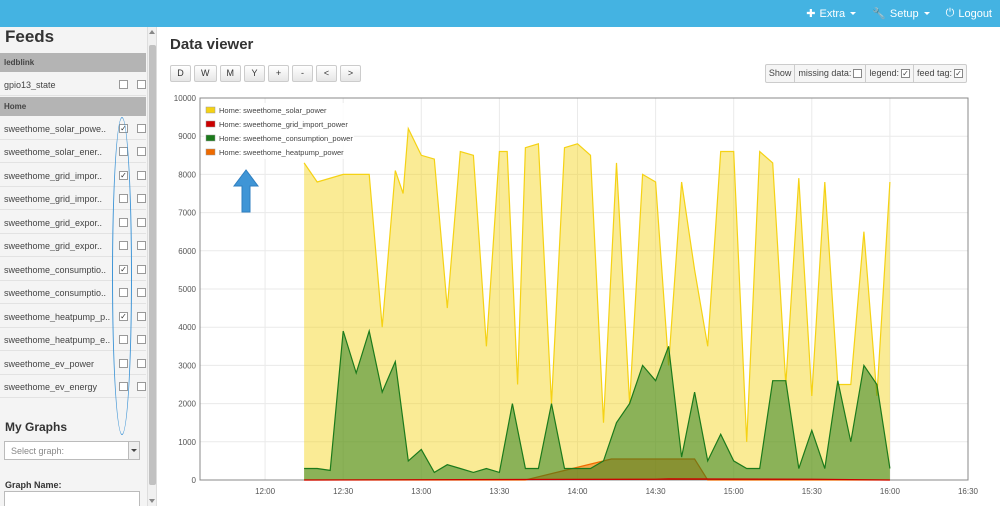 The height and width of the screenshot is (506, 1000). What do you see at coordinates (53, 246) in the screenshot?
I see `feed-label: sweethome_grid_expor..` at bounding box center [53, 246].